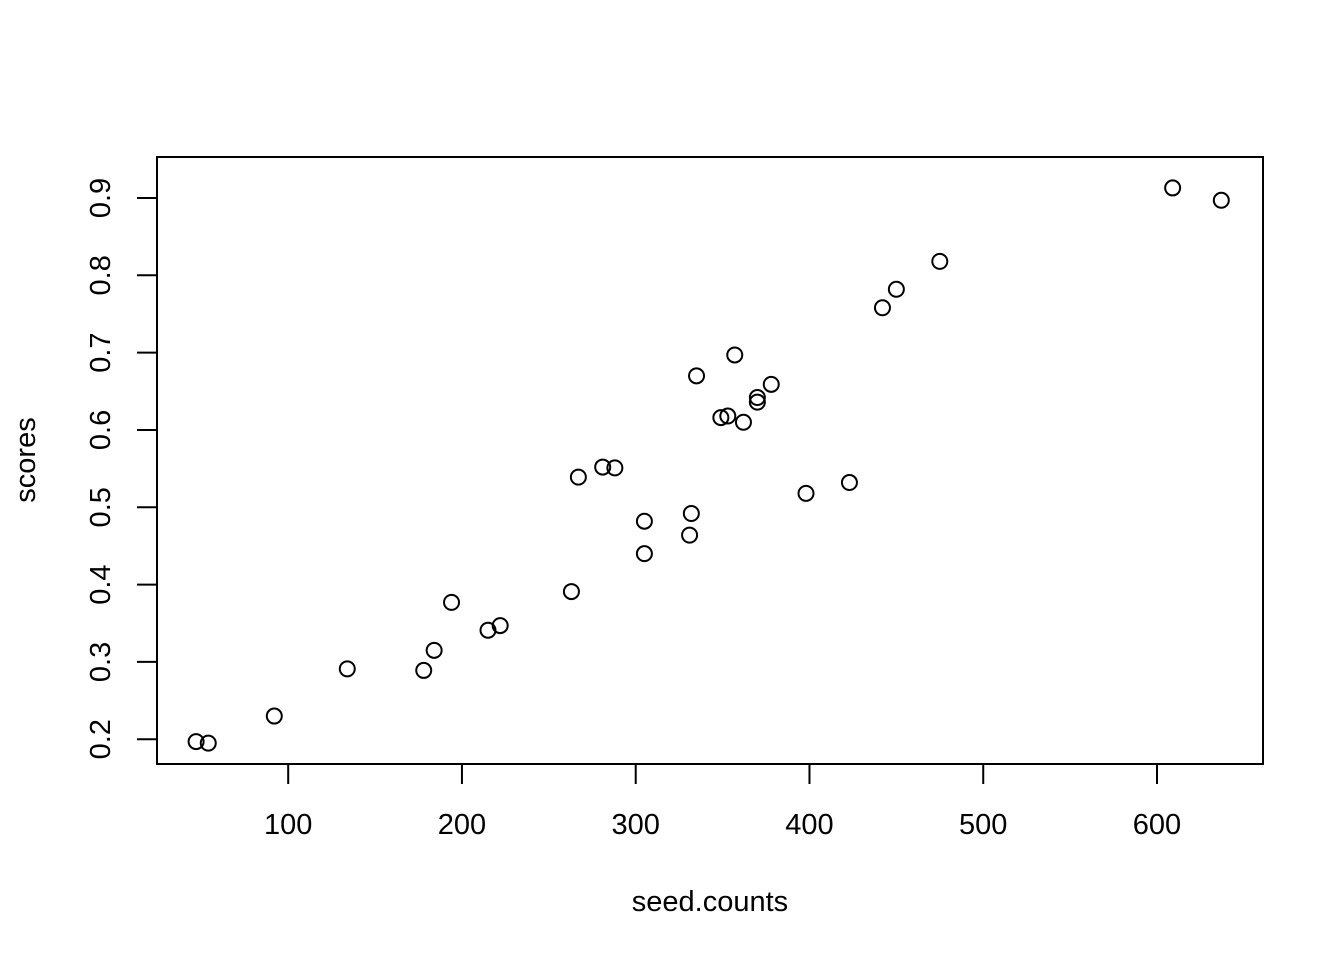 This screenshot has height=965, width=1344. What do you see at coordinates (26, 459) in the screenshot?
I see `y-axis-label: scores` at bounding box center [26, 459].